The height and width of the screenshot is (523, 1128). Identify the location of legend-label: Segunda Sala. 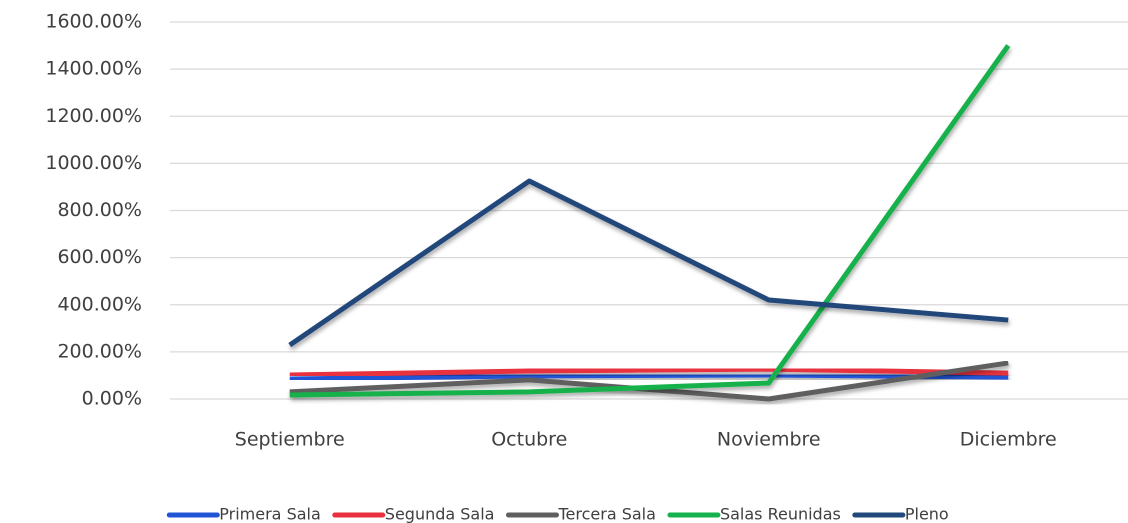
(440, 514).